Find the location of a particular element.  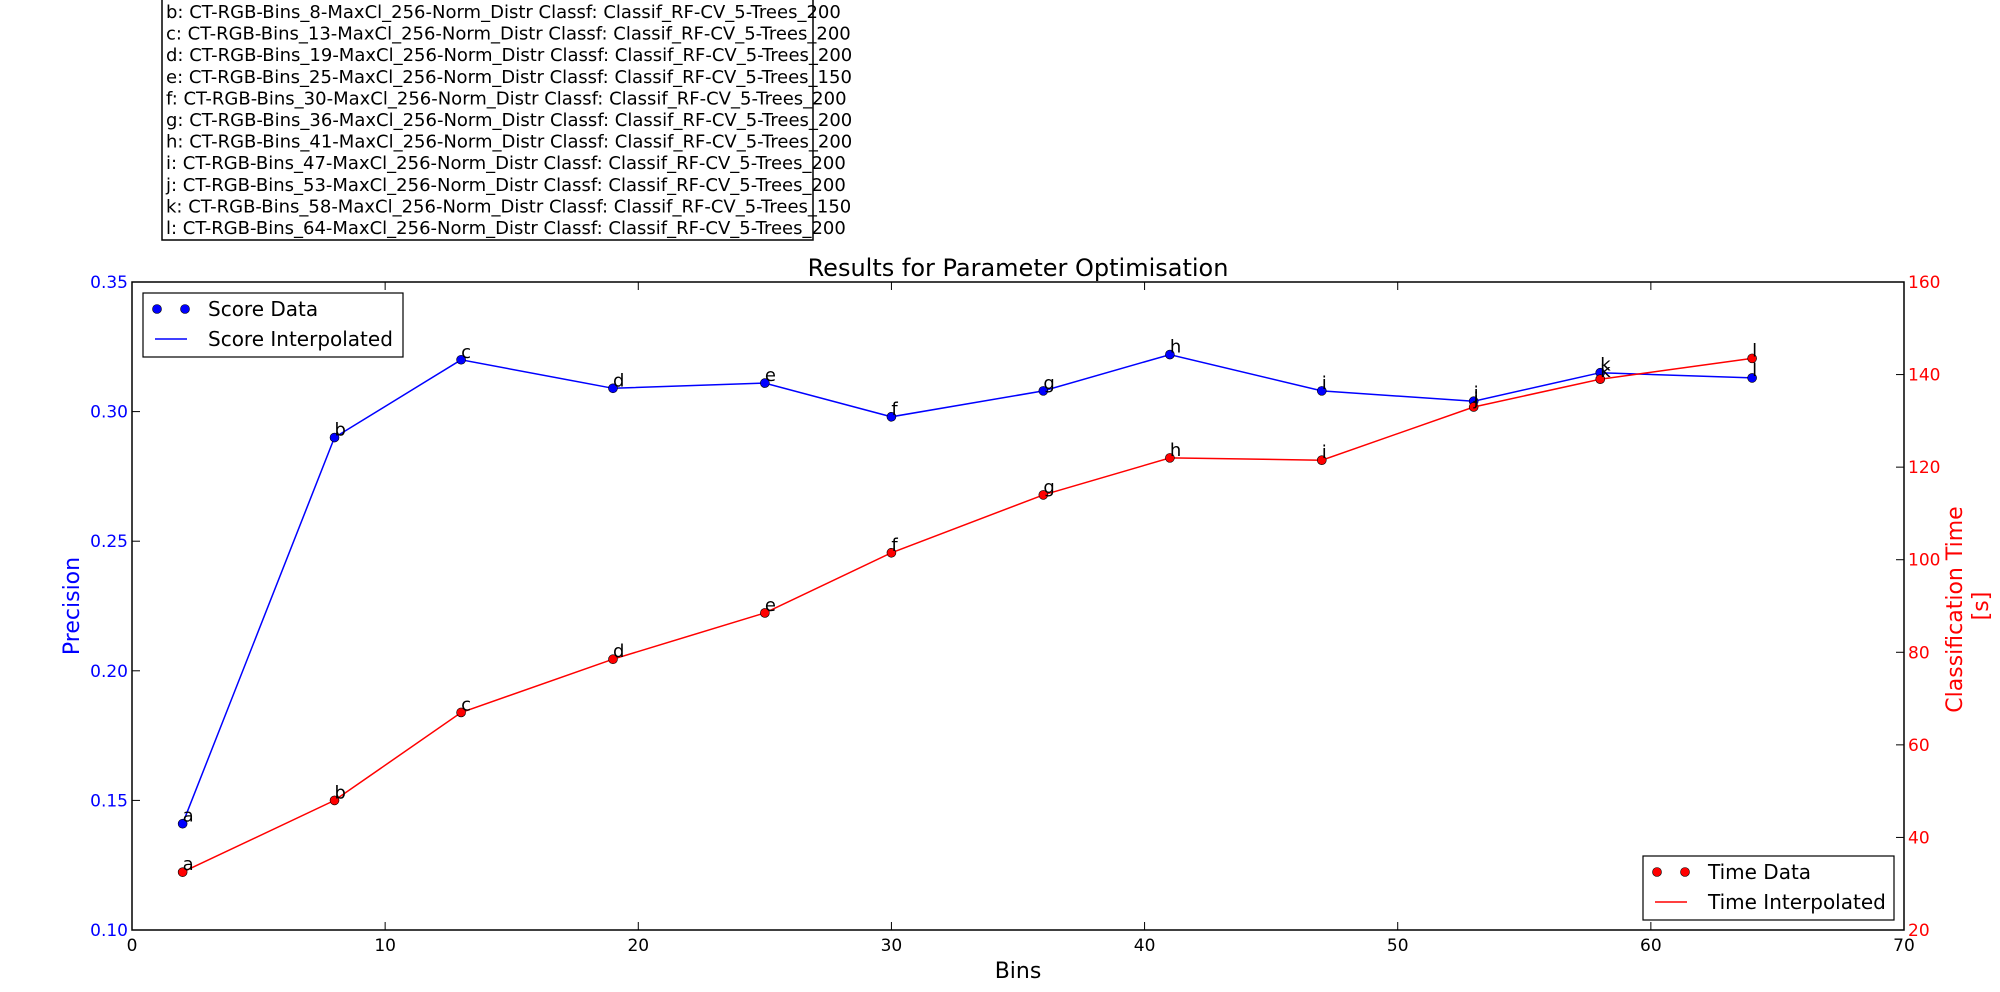

score-data-point-label: c is located at coordinates (466, 352).